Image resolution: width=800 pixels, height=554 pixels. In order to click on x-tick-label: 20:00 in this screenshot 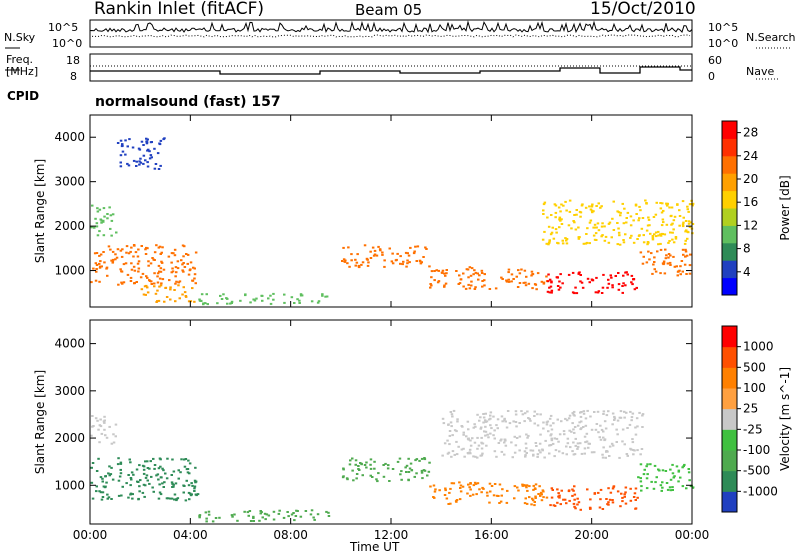, I will do `click(591, 535)`.